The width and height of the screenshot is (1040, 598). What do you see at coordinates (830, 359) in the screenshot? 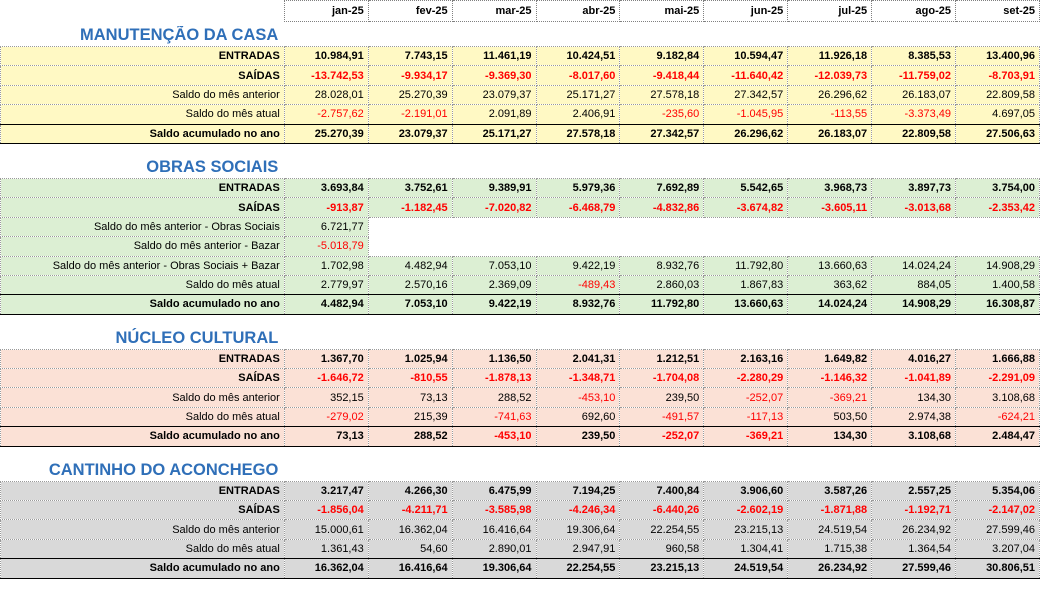
I see `value-cell: 1.649,82` at bounding box center [830, 359].